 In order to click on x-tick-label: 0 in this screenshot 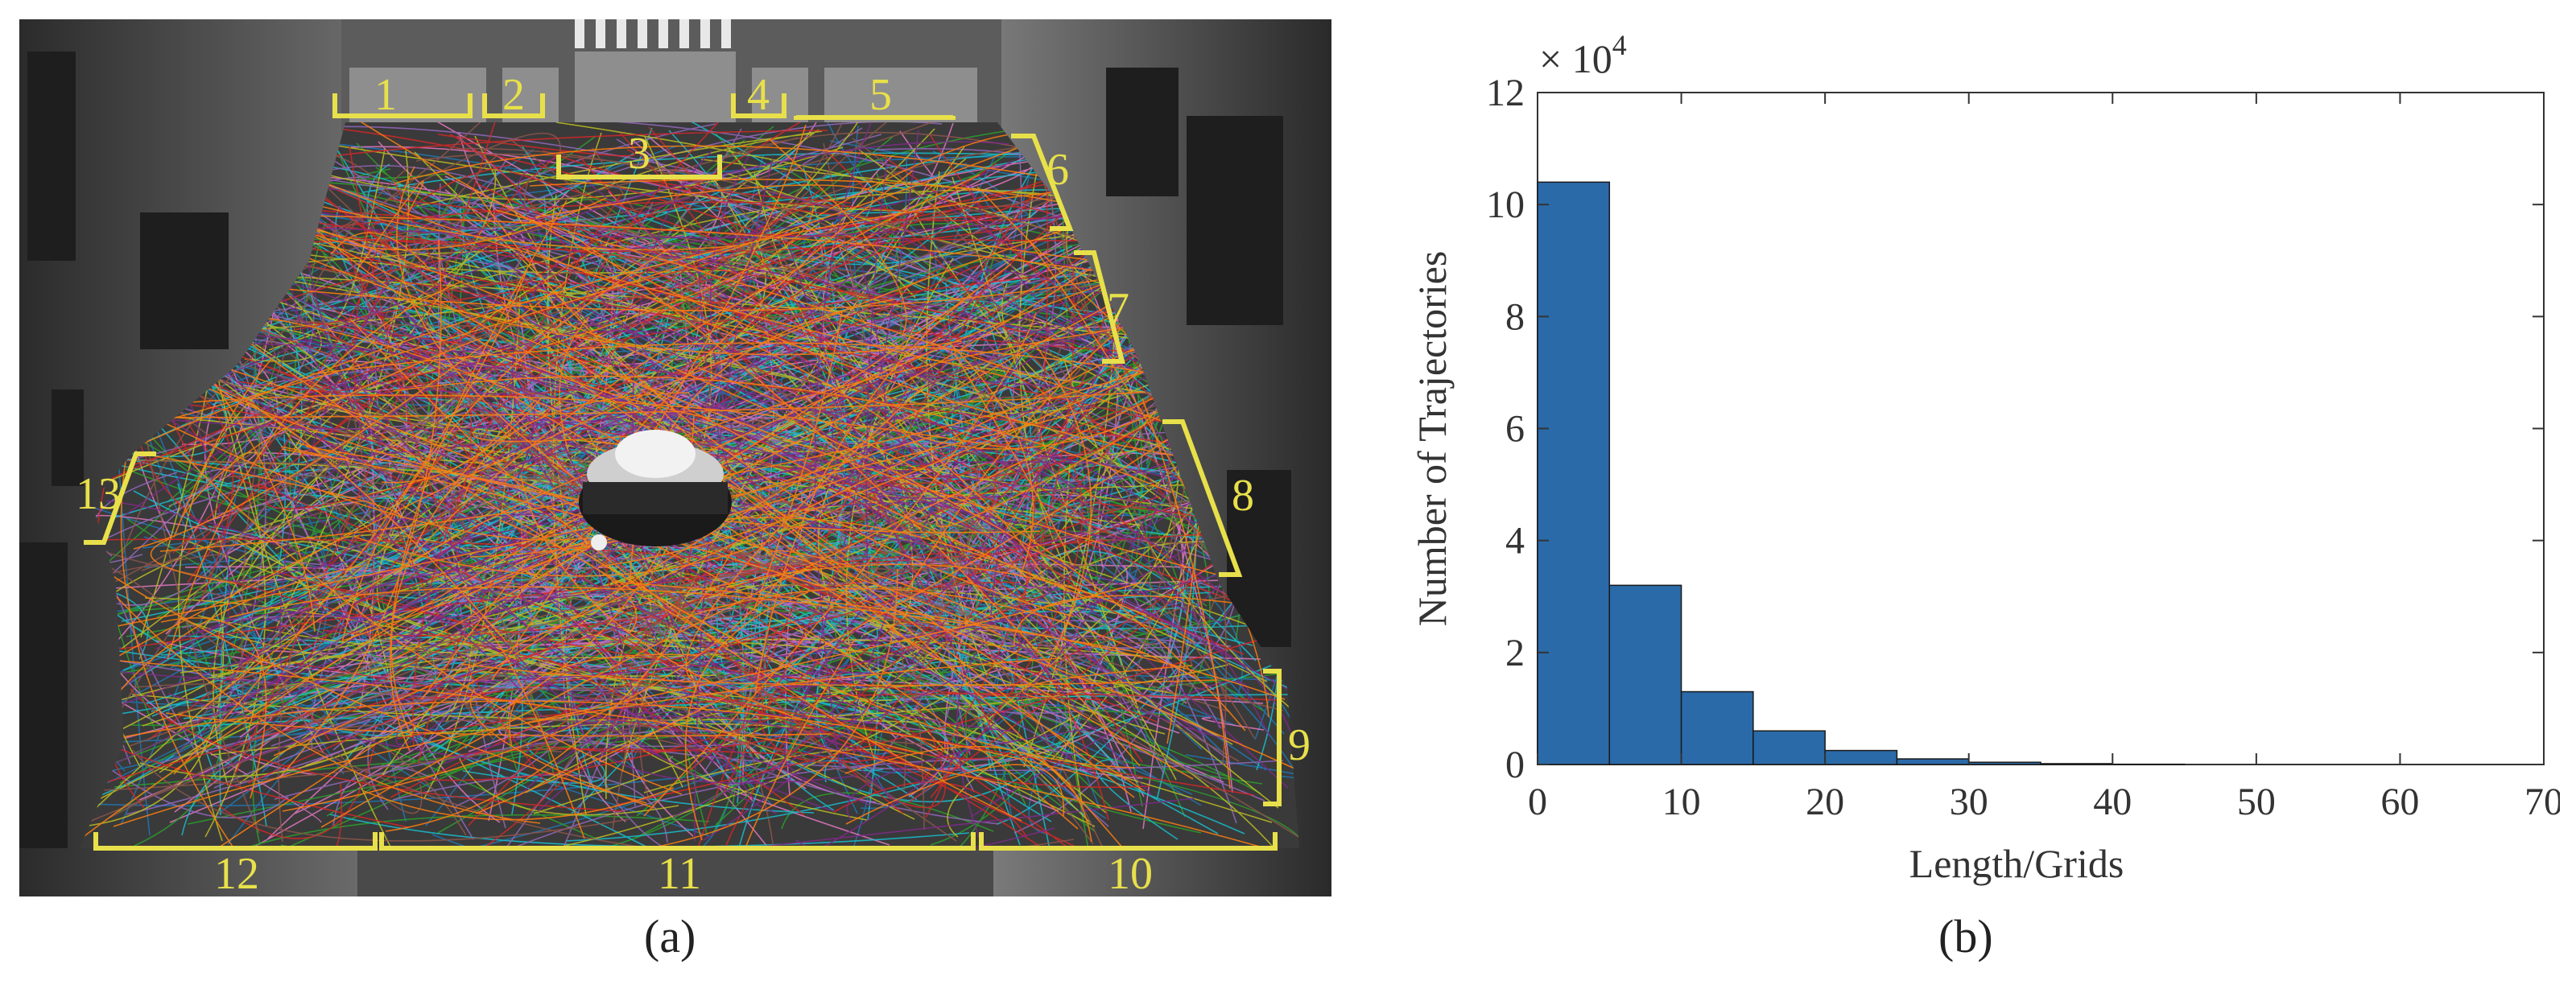, I will do `click(1537, 802)`.